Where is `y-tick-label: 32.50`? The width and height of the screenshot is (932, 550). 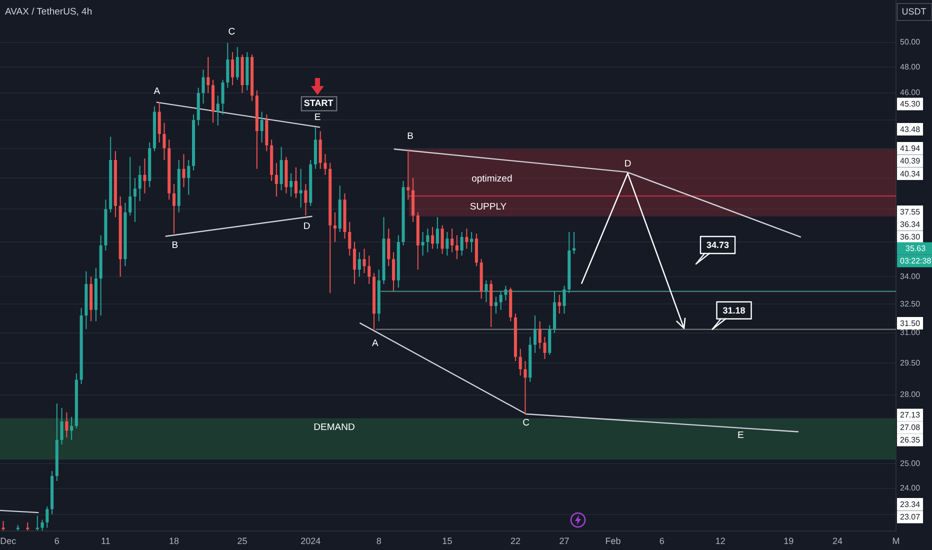 y-tick-label: 32.50 is located at coordinates (910, 303).